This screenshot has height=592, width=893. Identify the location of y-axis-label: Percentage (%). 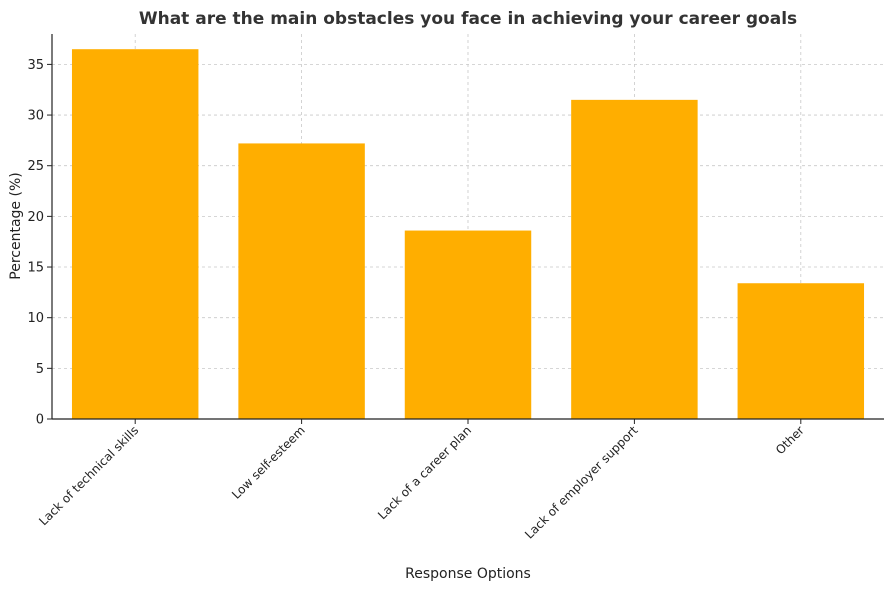
(16, 225).